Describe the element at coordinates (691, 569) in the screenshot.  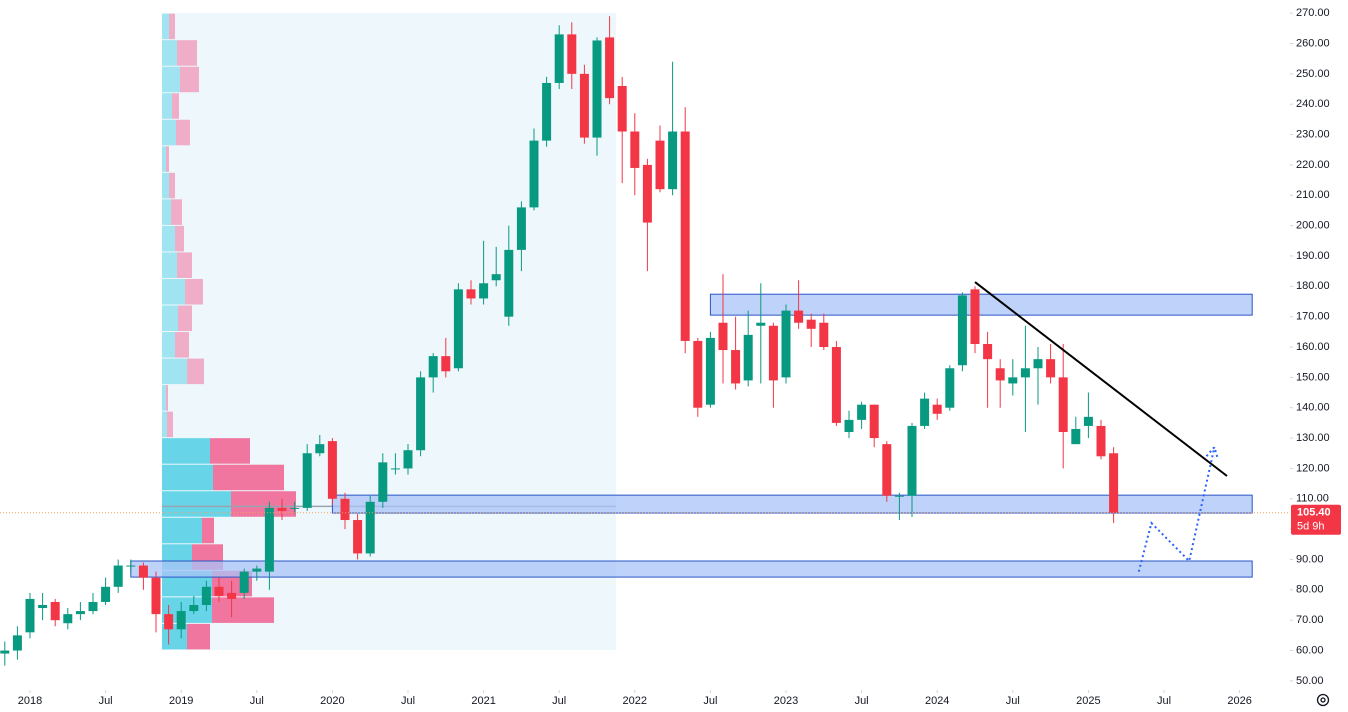
I see `zone` at that location.